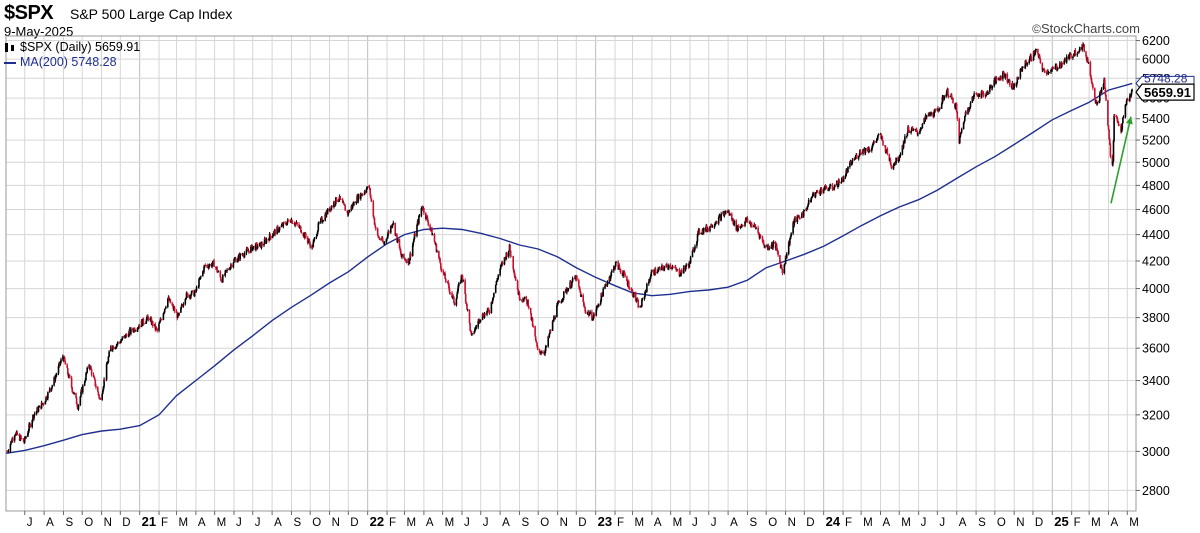  What do you see at coordinates (525, 523) in the screenshot?
I see `x-tick-label: S` at bounding box center [525, 523].